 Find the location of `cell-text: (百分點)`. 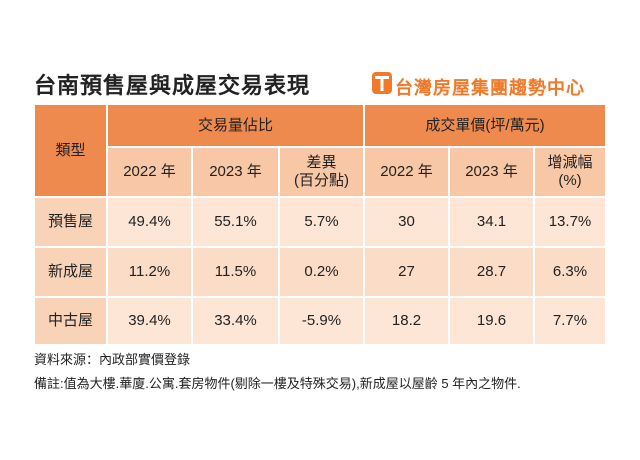

cell-text: (百分點) is located at coordinates (321, 180).